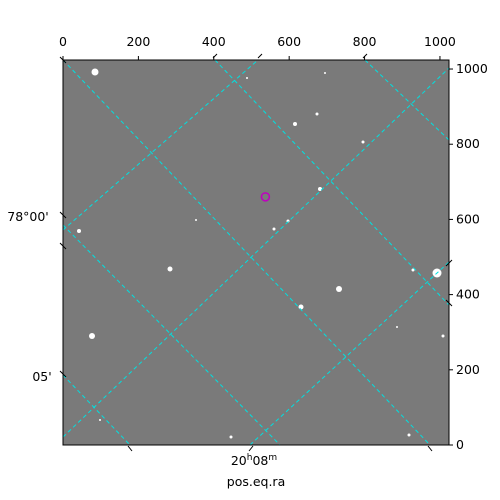  Describe the element at coordinates (472, 68) in the screenshot. I see `y-tick-label: 1000` at that location.